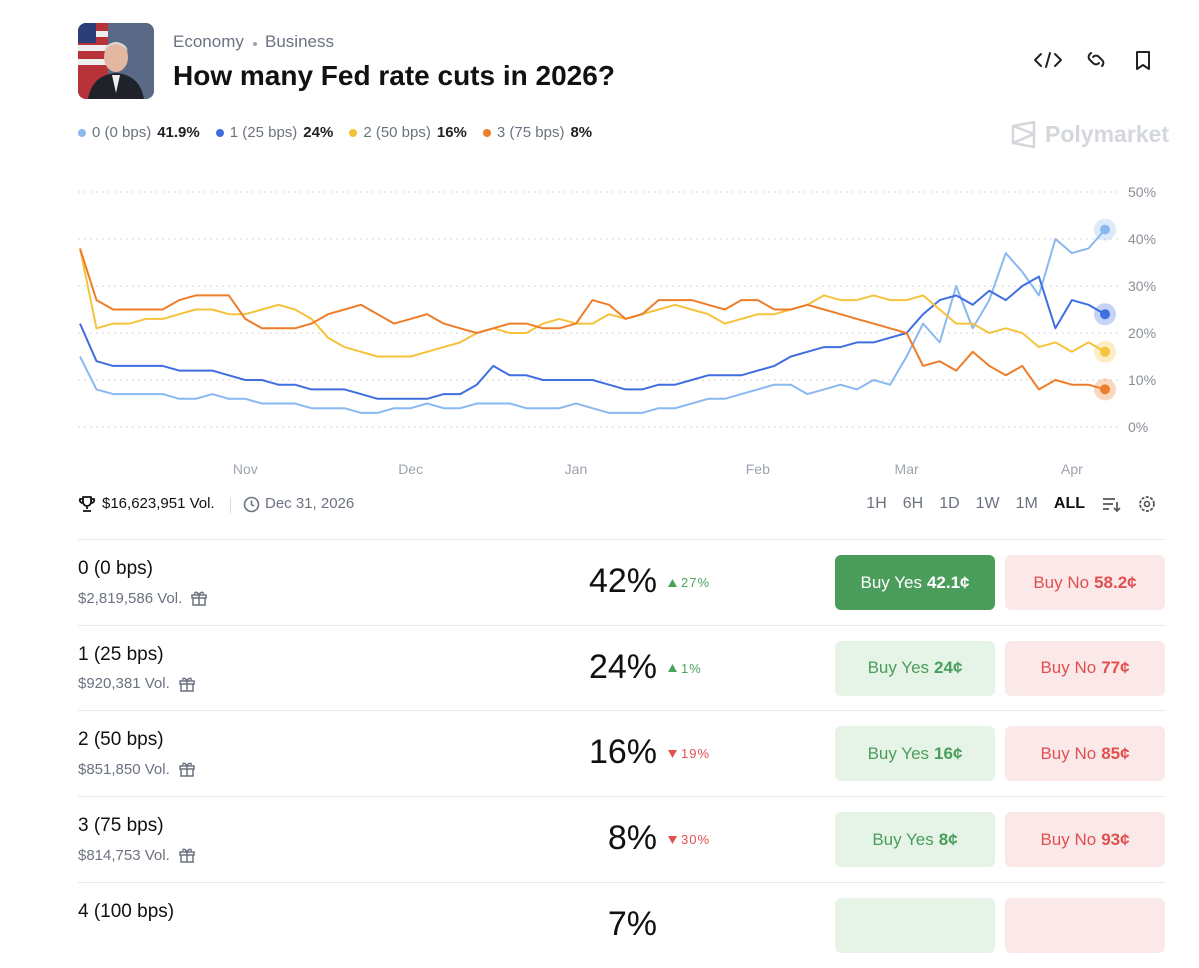 The width and height of the screenshot is (1199, 968). I want to click on bookmark-icon, so click(1143, 60).